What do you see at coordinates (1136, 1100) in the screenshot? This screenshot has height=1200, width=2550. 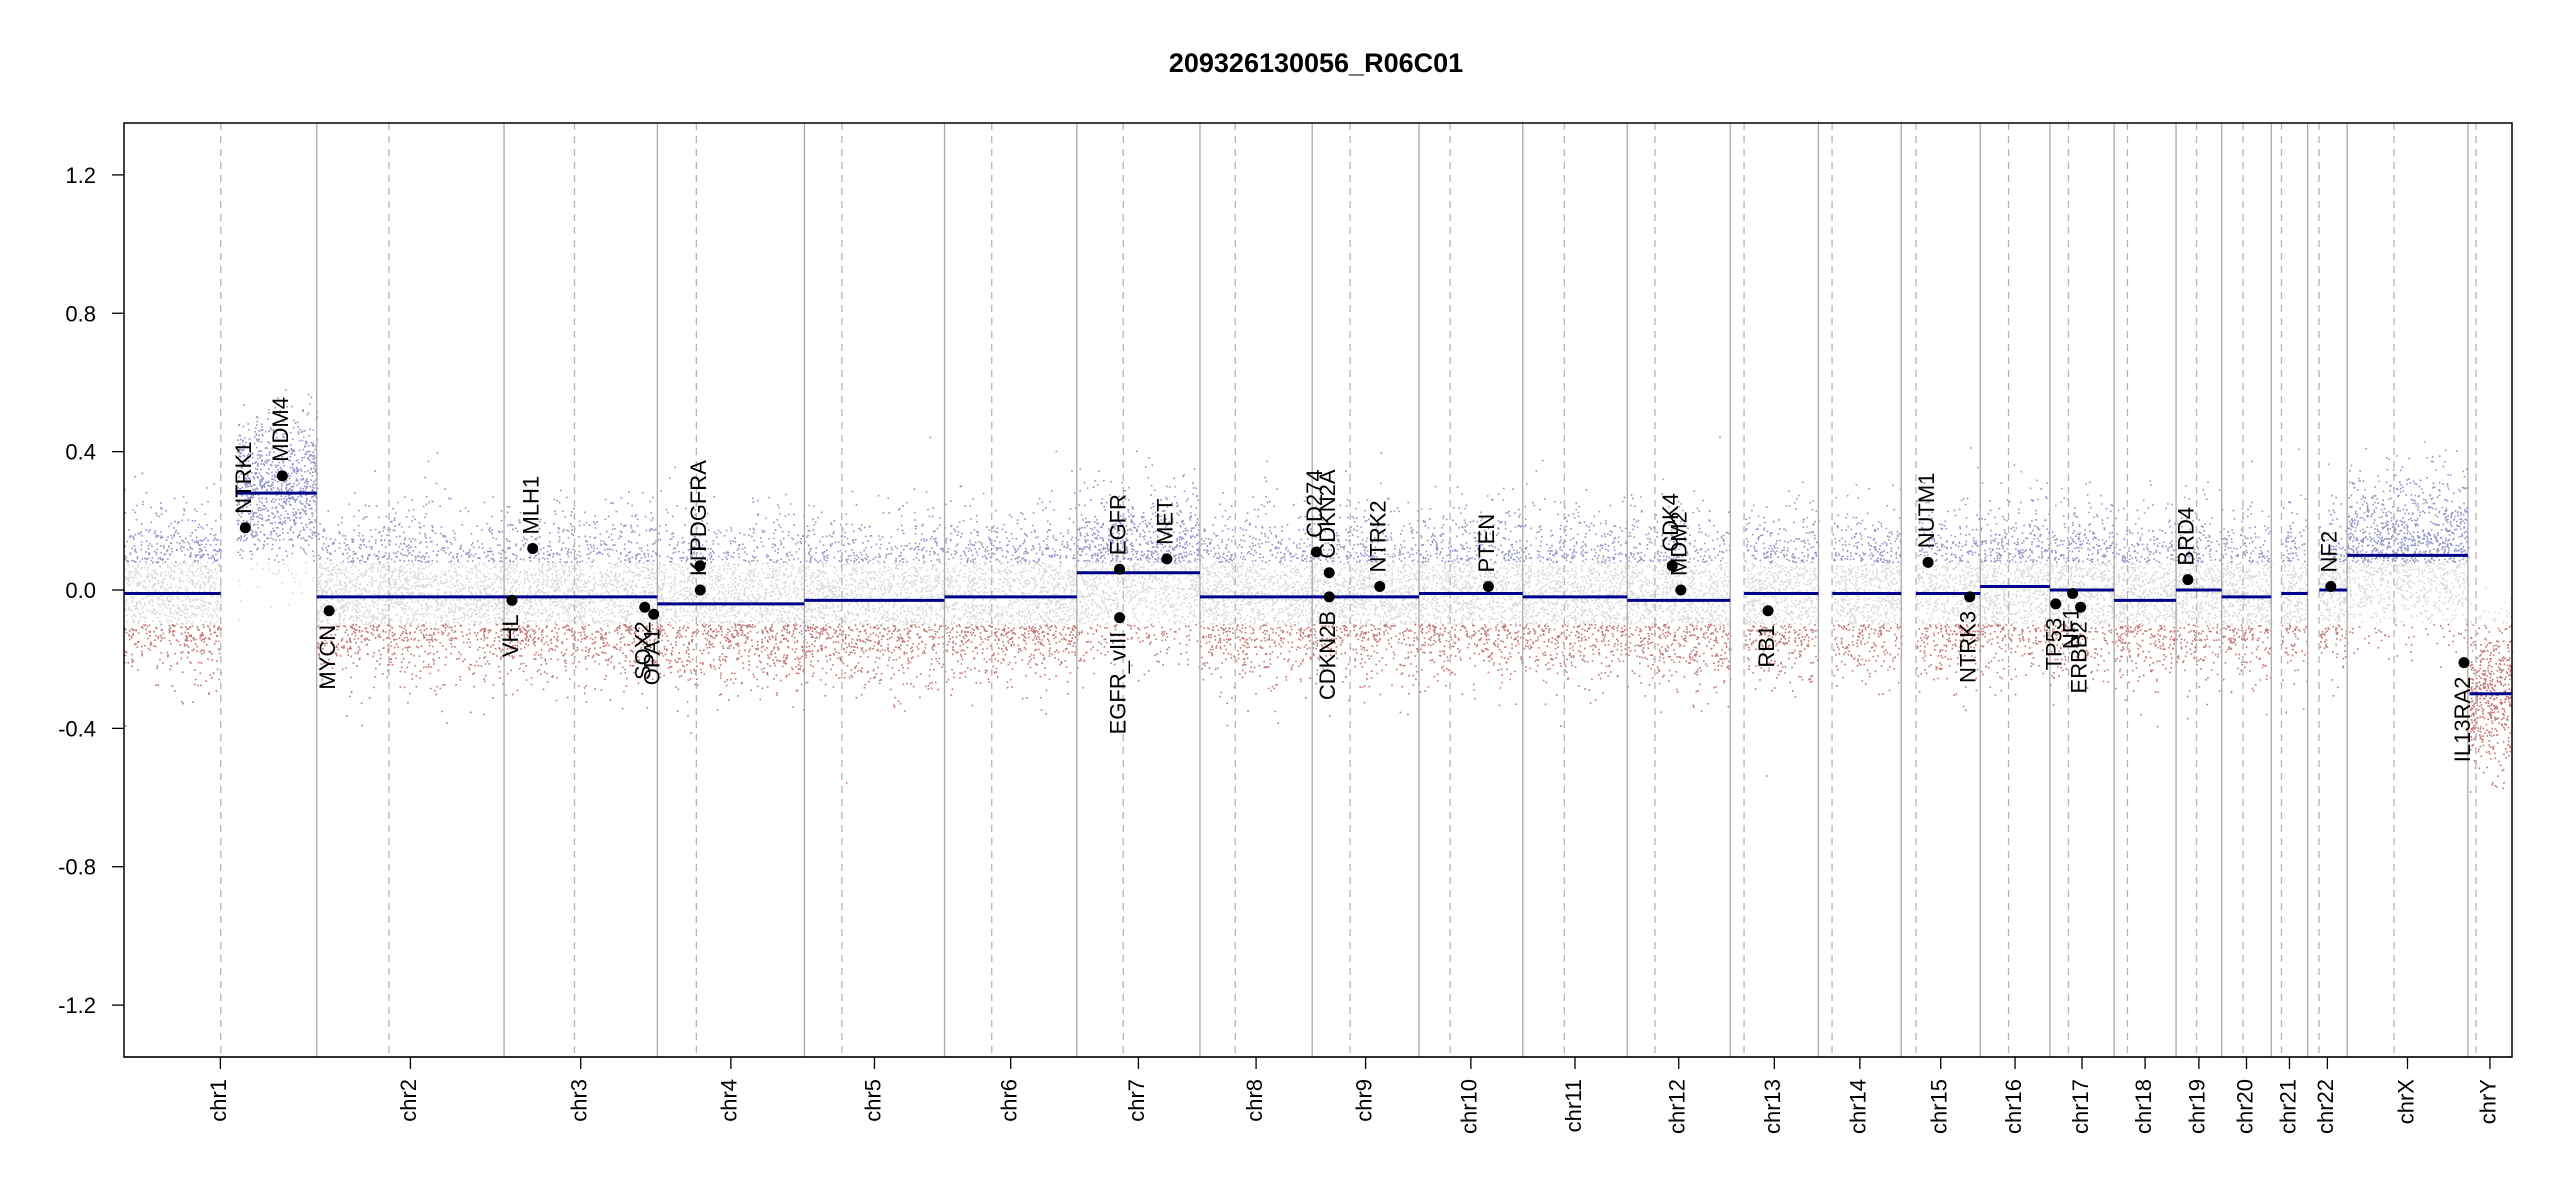 I see `x-tick-label: chr7` at bounding box center [1136, 1100].